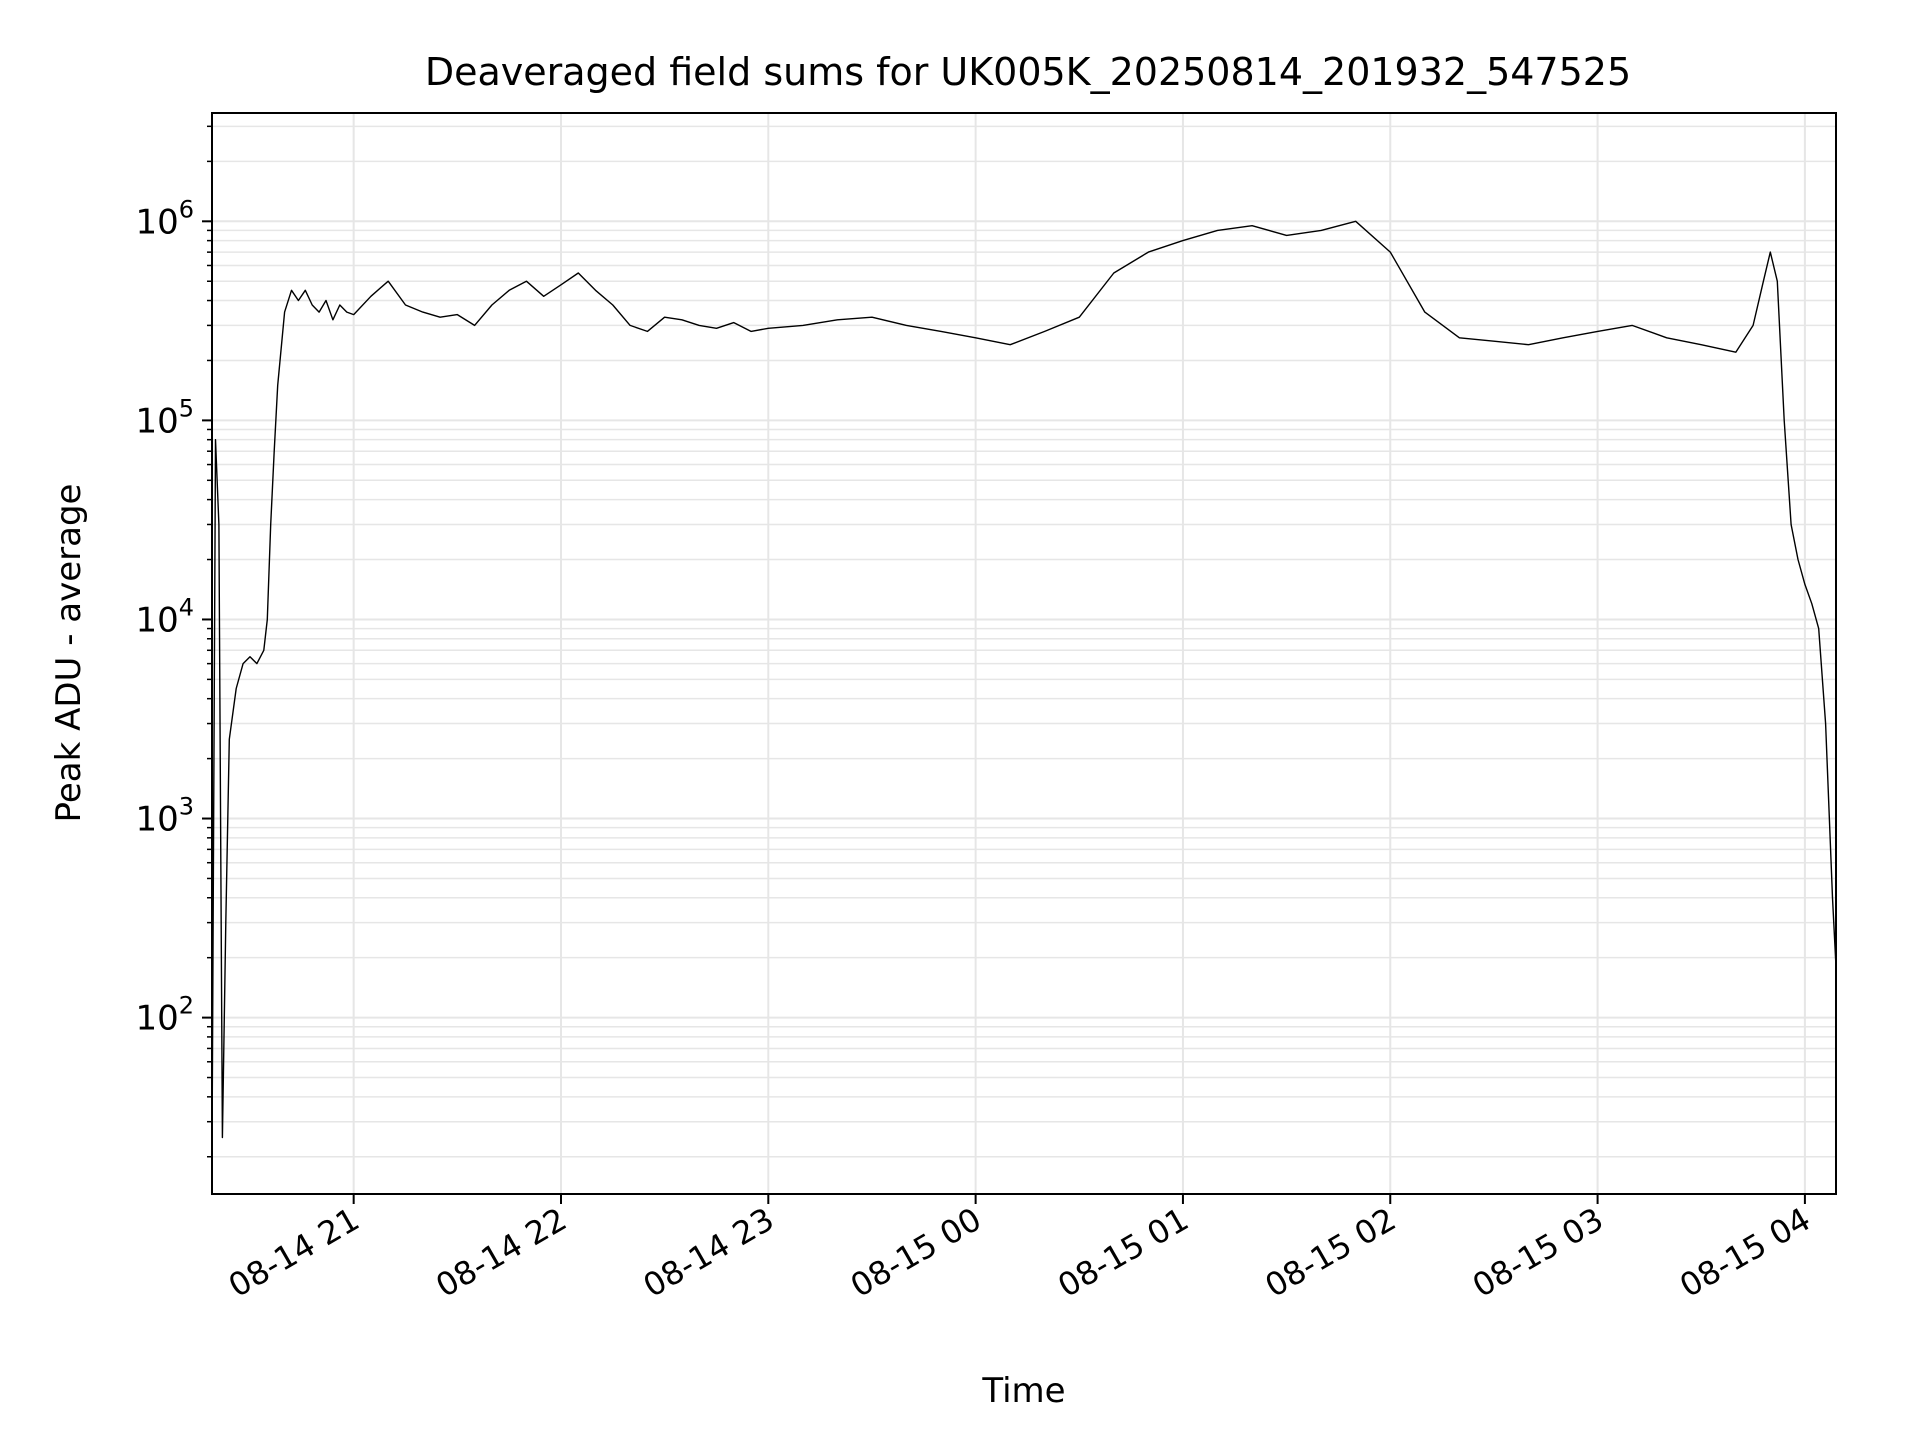  Describe the element at coordinates (1123, 1252) in the screenshot. I see `x-tick-label: 08-15 01` at that location.